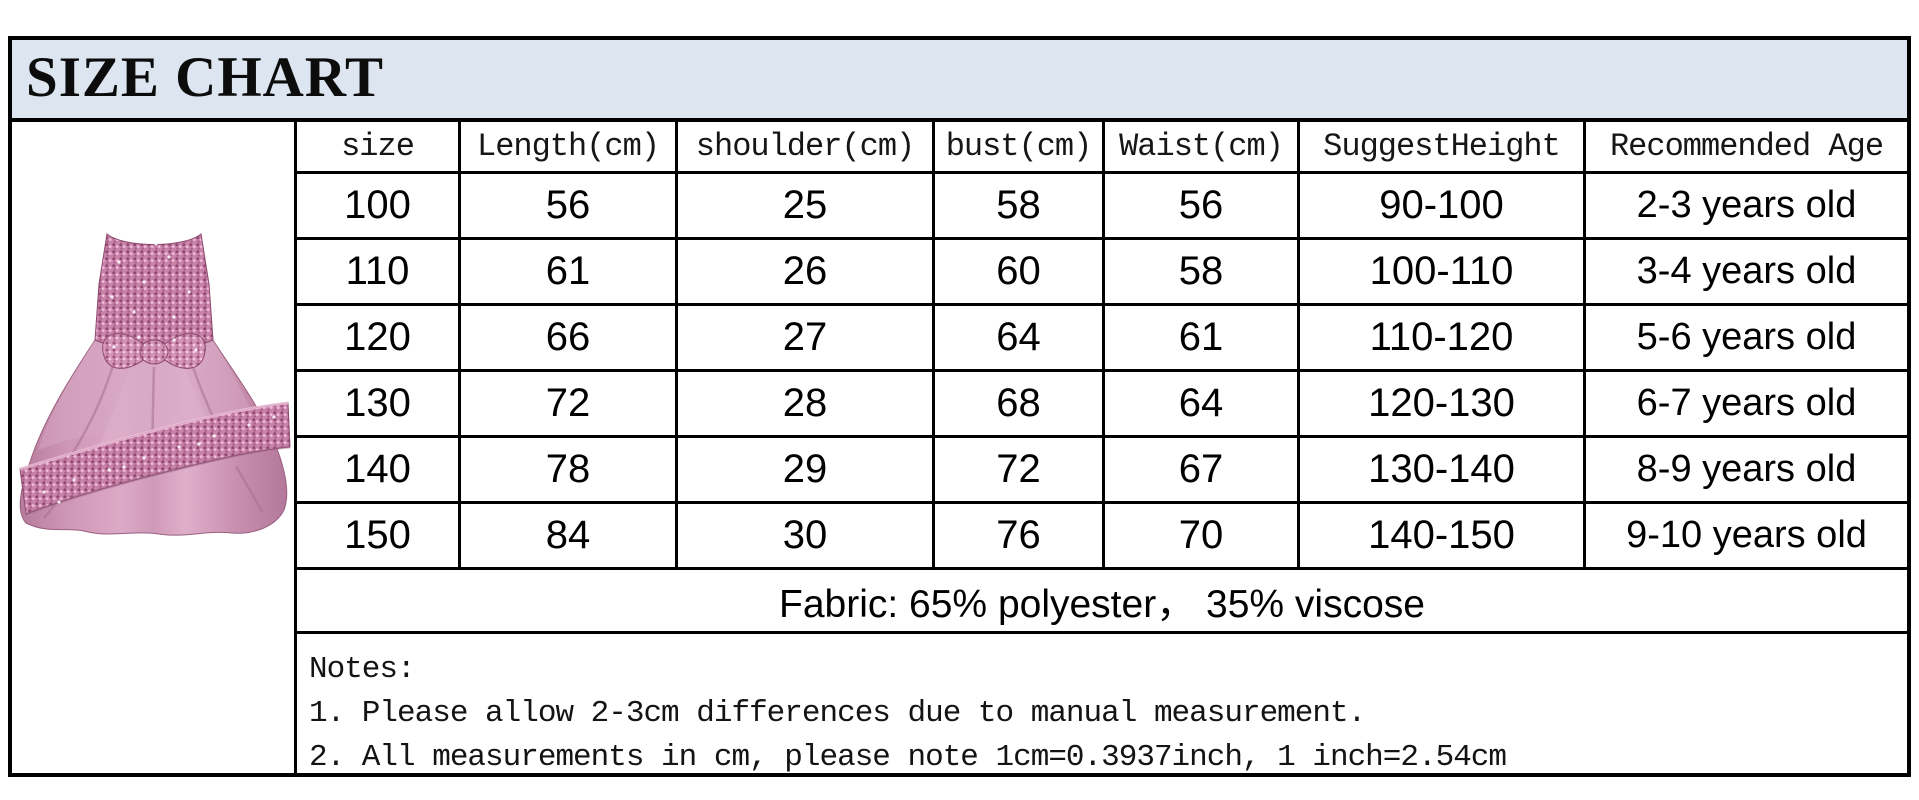 The height and width of the screenshot is (800, 1919). What do you see at coordinates (379, 403) in the screenshot?
I see `cell-size: 130` at bounding box center [379, 403].